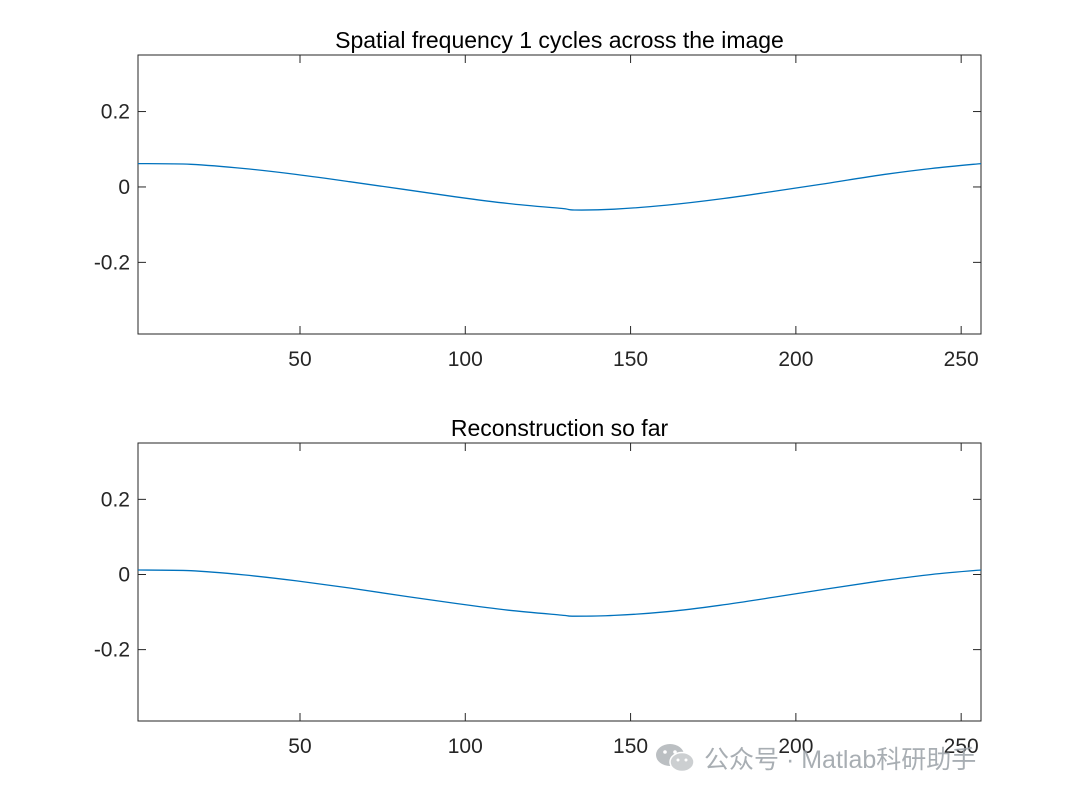  What do you see at coordinates (560, 428) in the screenshot?
I see `chart-title: Reconstruction so far` at bounding box center [560, 428].